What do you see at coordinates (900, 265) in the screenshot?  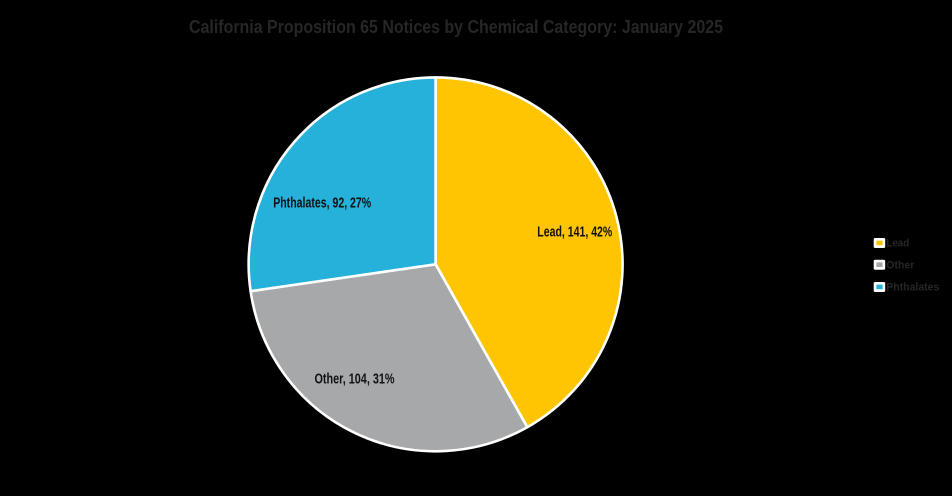 I see `svg-text: Other` at bounding box center [900, 265].